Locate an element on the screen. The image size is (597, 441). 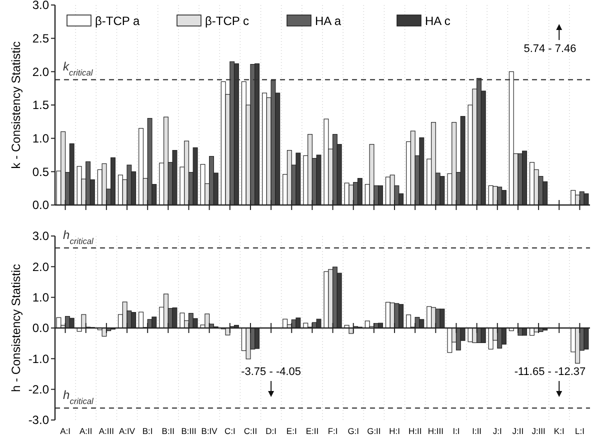
x-tick-label: H:I is located at coordinates (394, 431).